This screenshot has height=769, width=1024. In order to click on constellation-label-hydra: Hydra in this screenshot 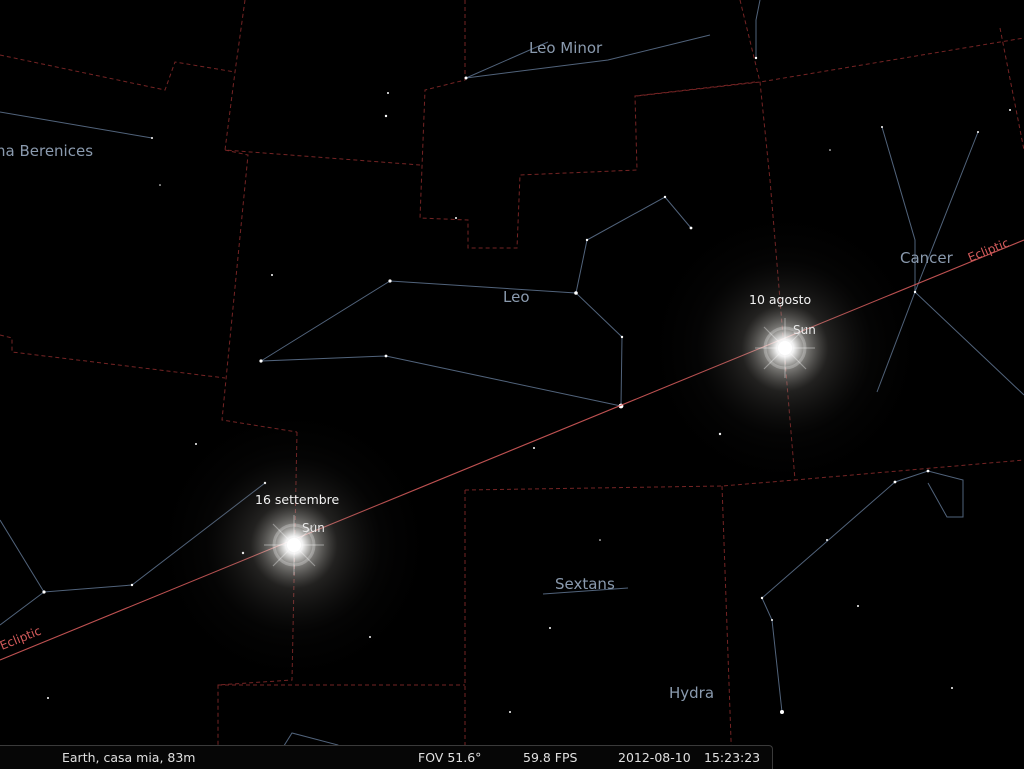, I will do `click(691, 693)`.